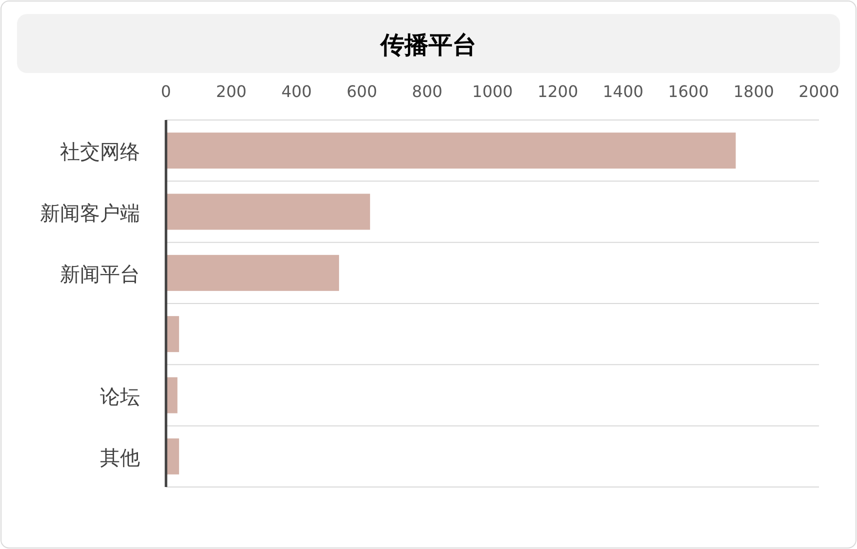 This screenshot has height=549, width=857. I want to click on y-tick-label: 其他, so click(120, 457).